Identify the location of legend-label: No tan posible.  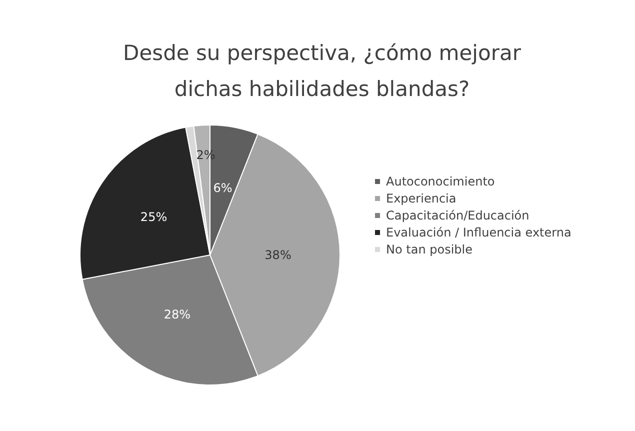
(429, 249).